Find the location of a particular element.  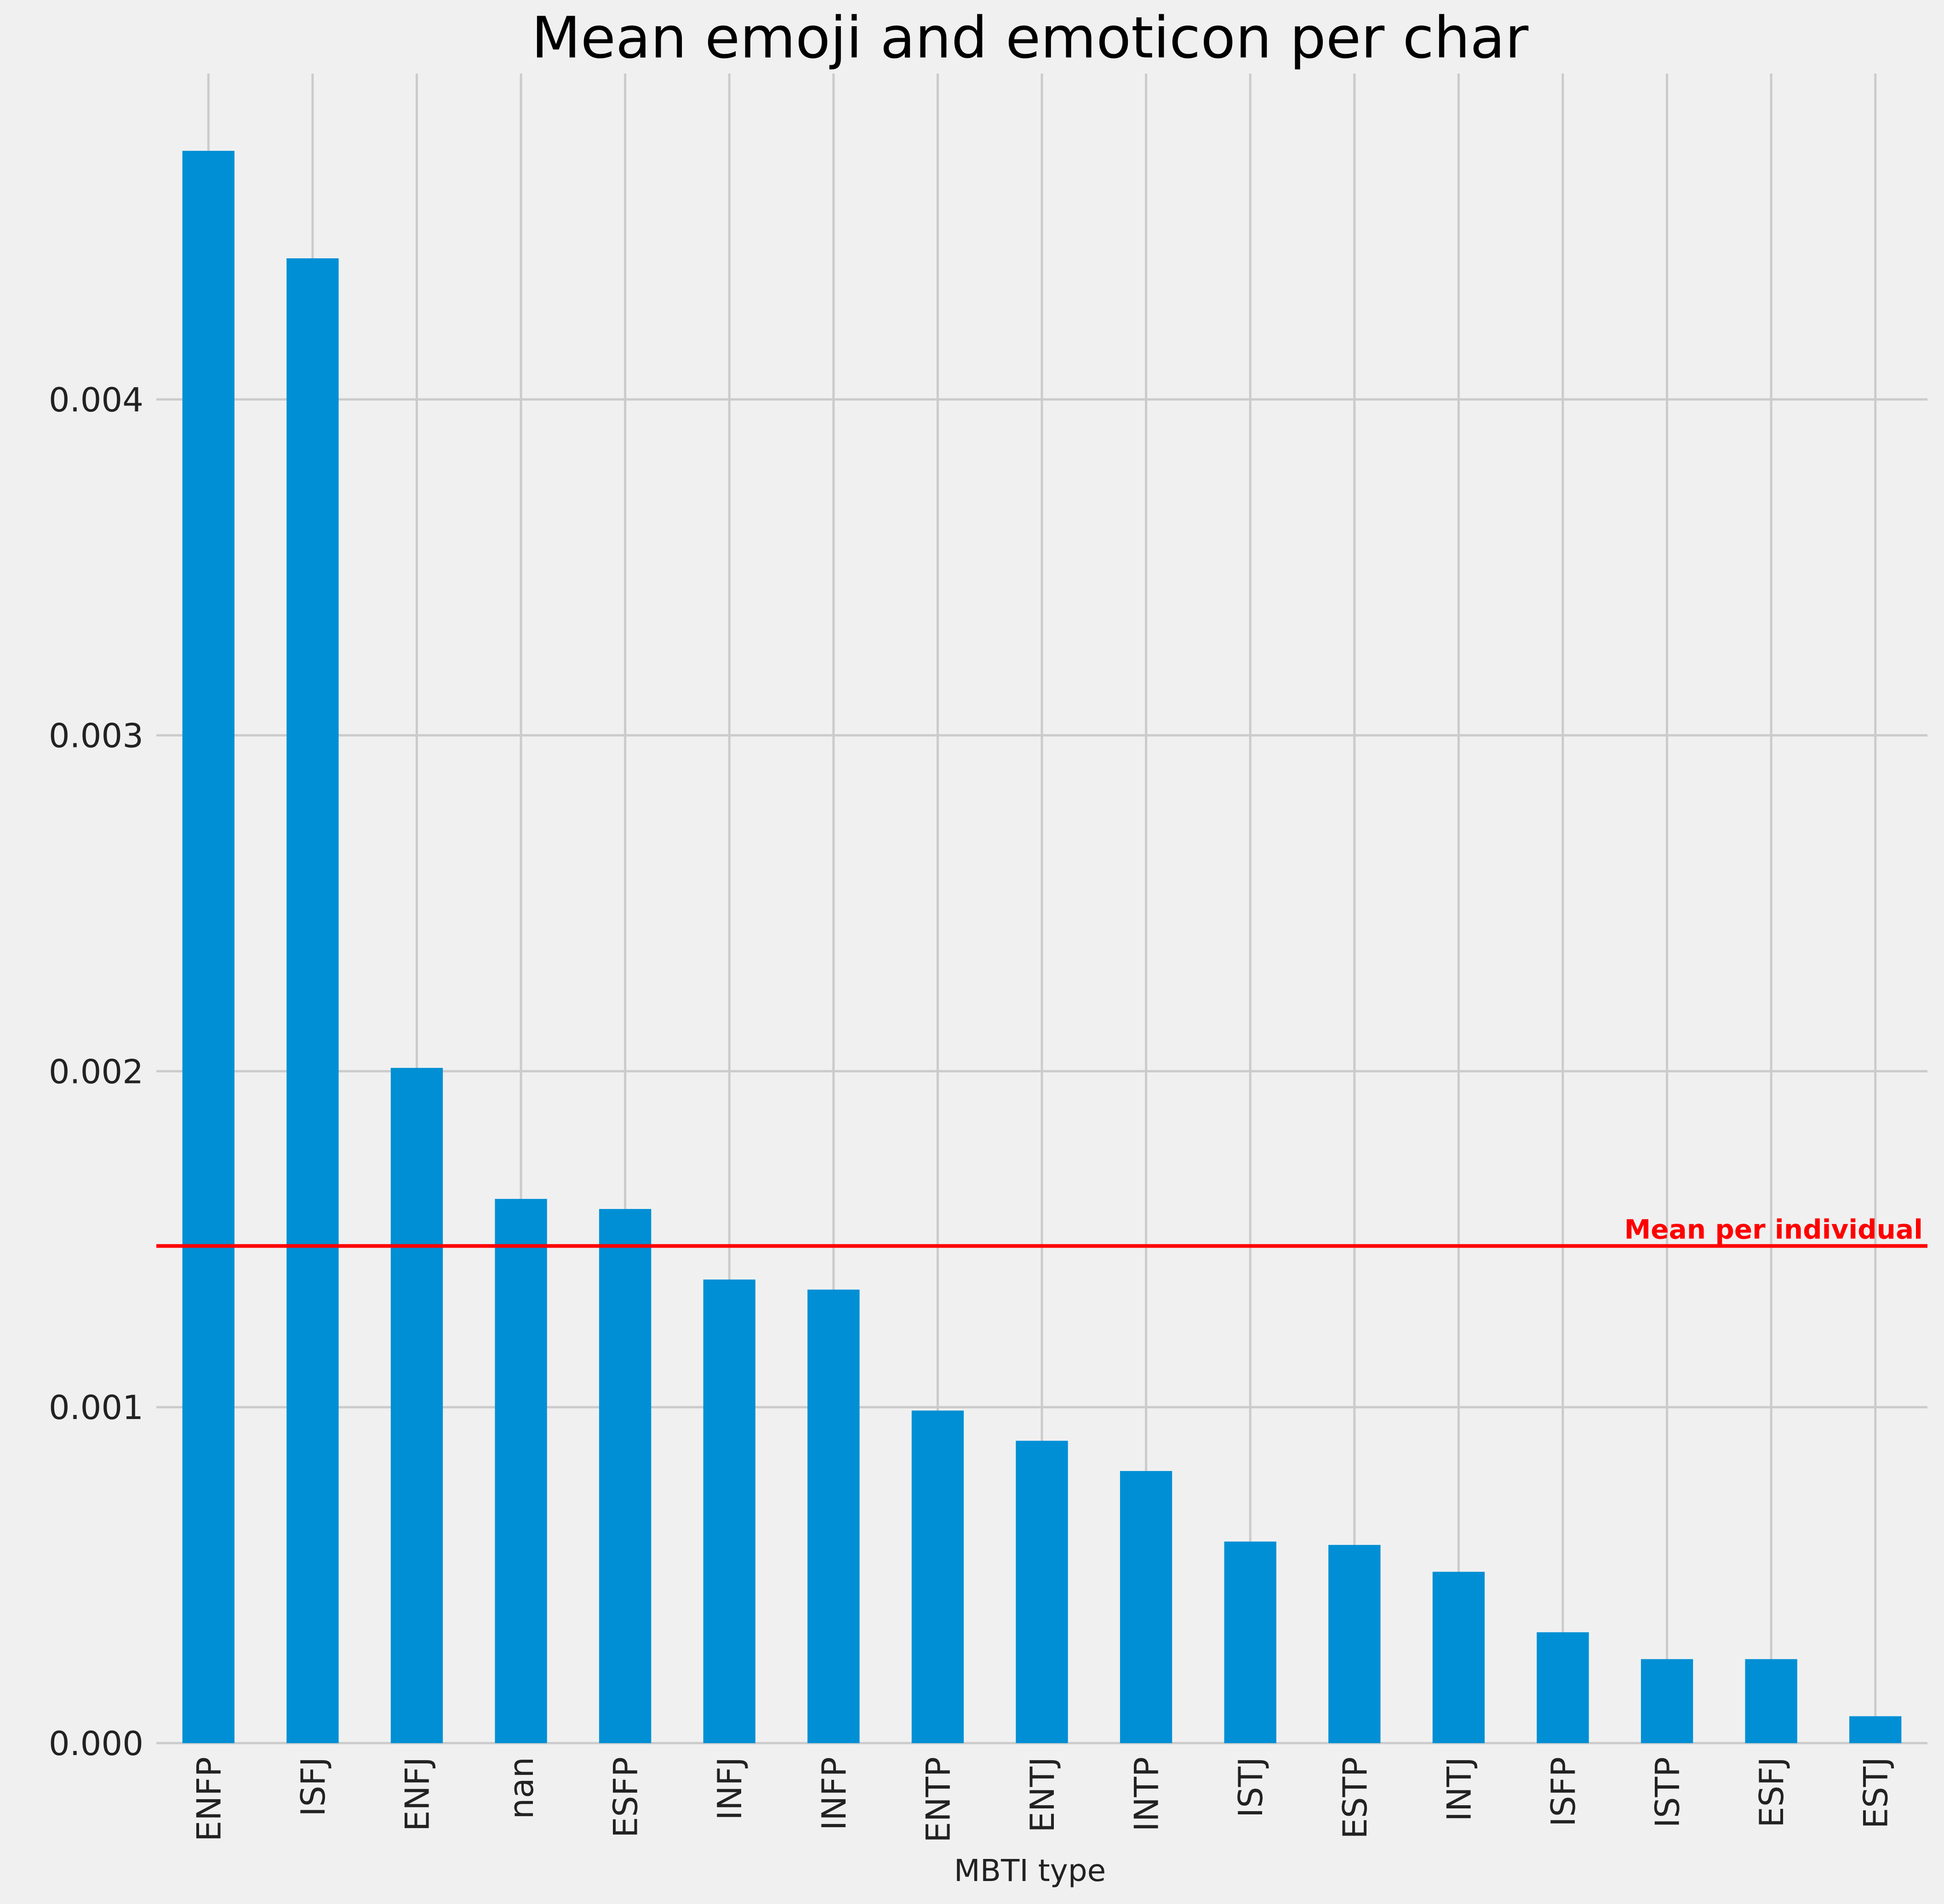

bar-isfp is located at coordinates (1563, 1687).